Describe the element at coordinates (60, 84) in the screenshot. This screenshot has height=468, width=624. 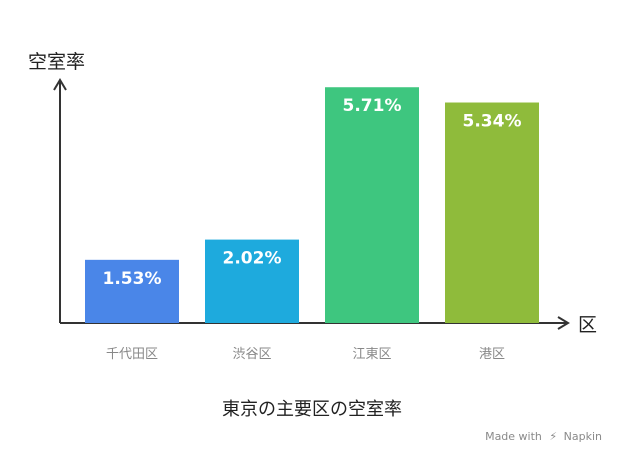
I see `y-axis-arrow-icon` at that location.